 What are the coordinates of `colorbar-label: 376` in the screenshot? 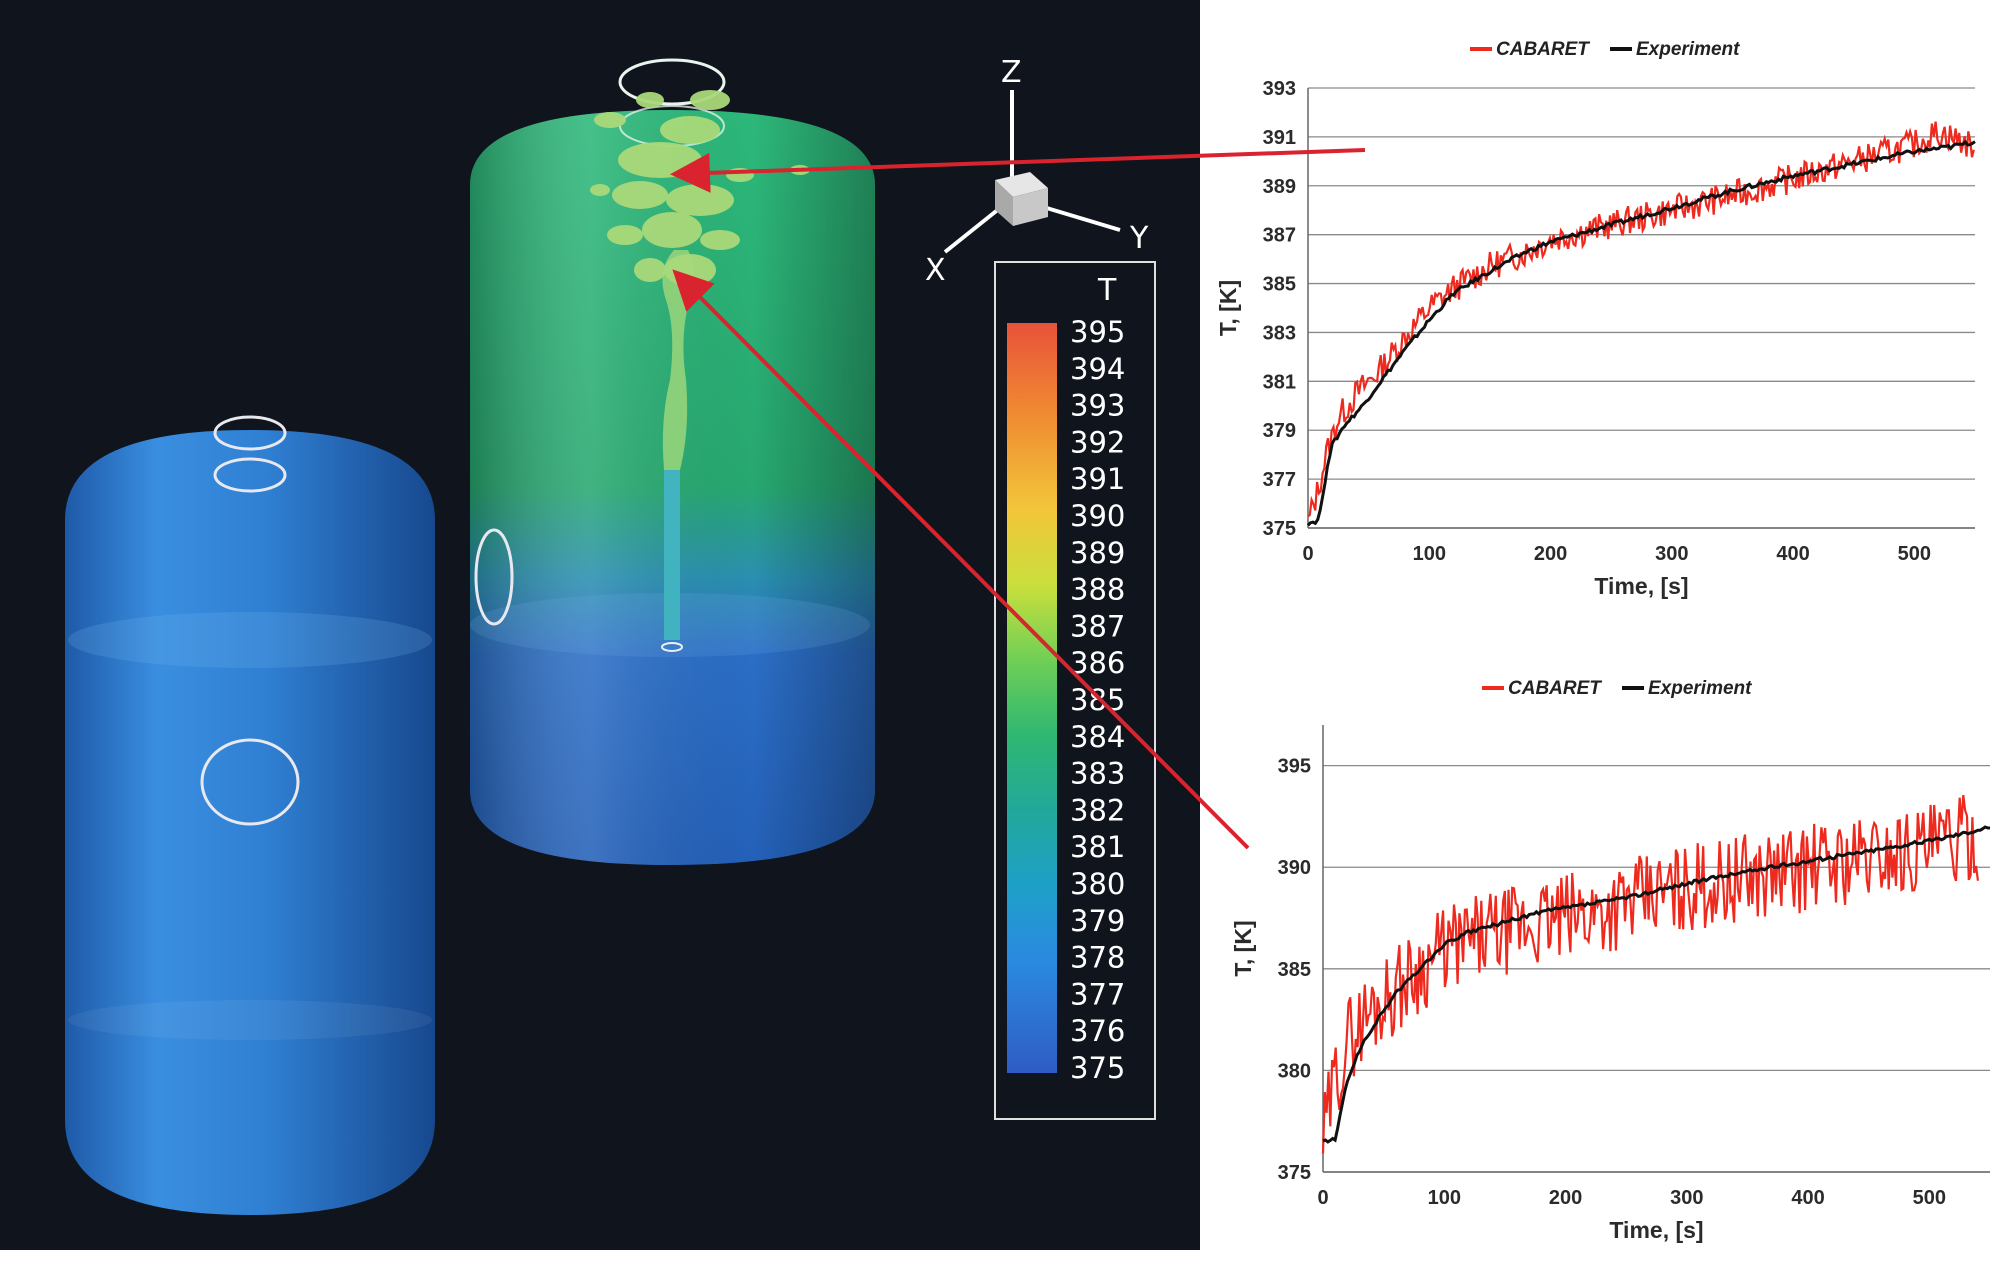 It's located at (1097, 1031).